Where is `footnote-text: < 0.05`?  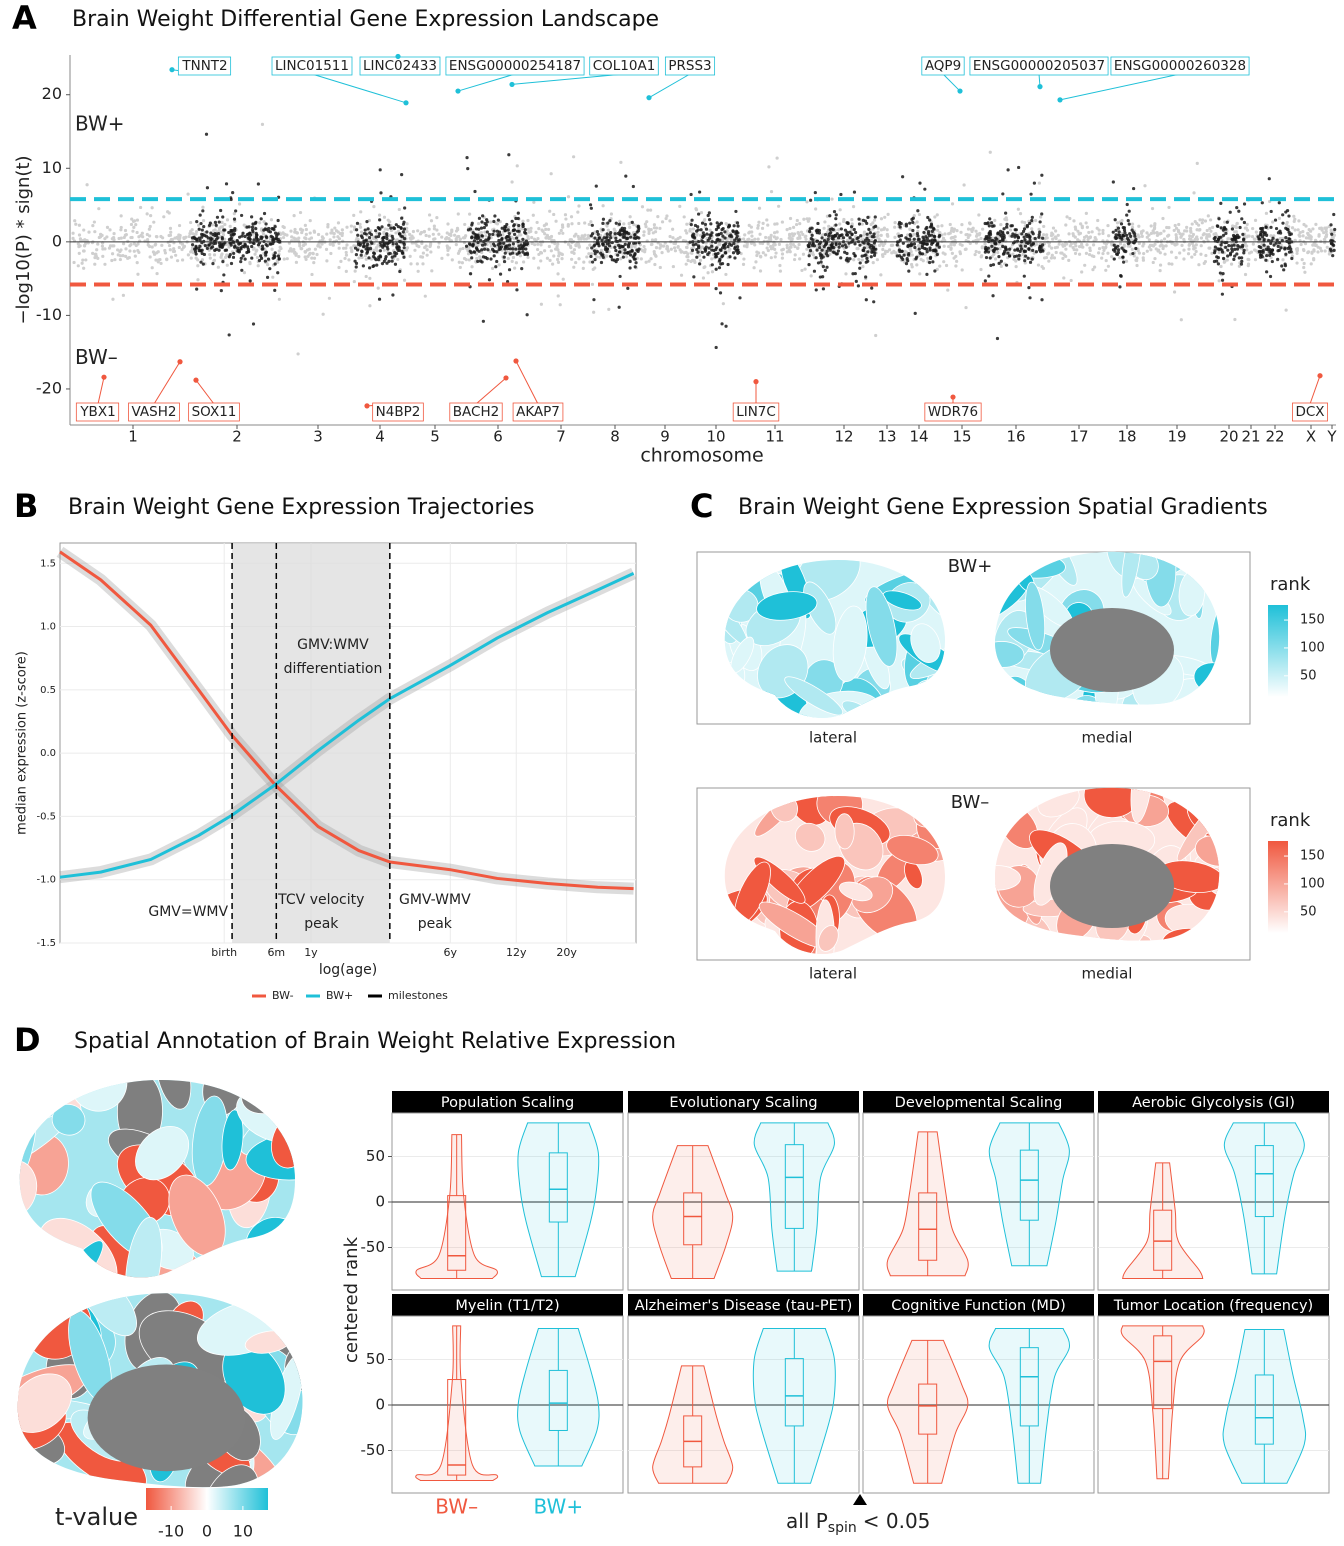 footnote-text: < 0.05 is located at coordinates (897, 1521).